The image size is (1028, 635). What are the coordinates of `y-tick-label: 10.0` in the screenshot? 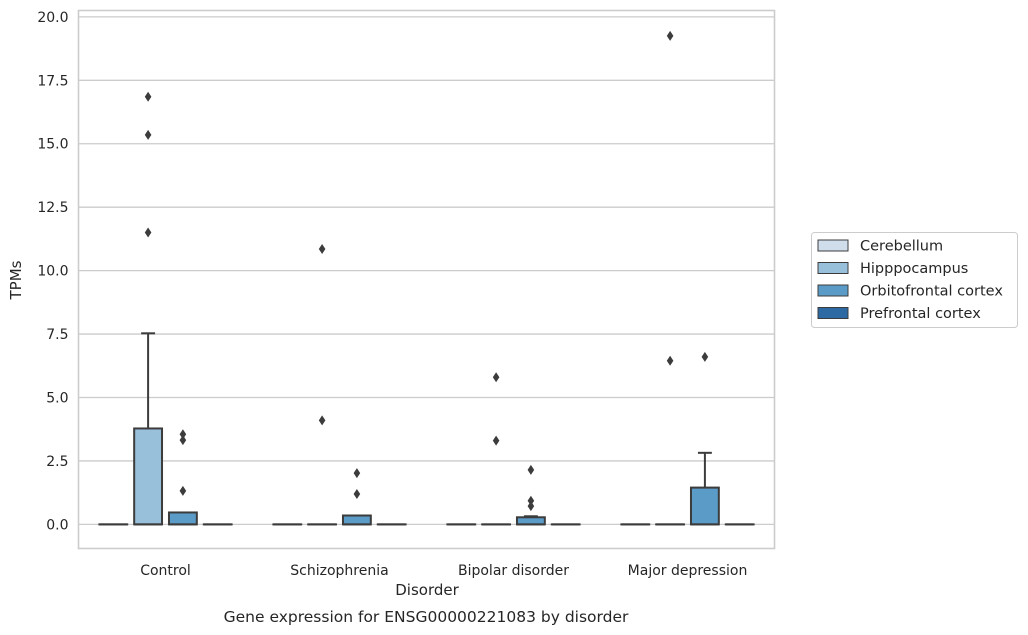 It's located at (52, 272).